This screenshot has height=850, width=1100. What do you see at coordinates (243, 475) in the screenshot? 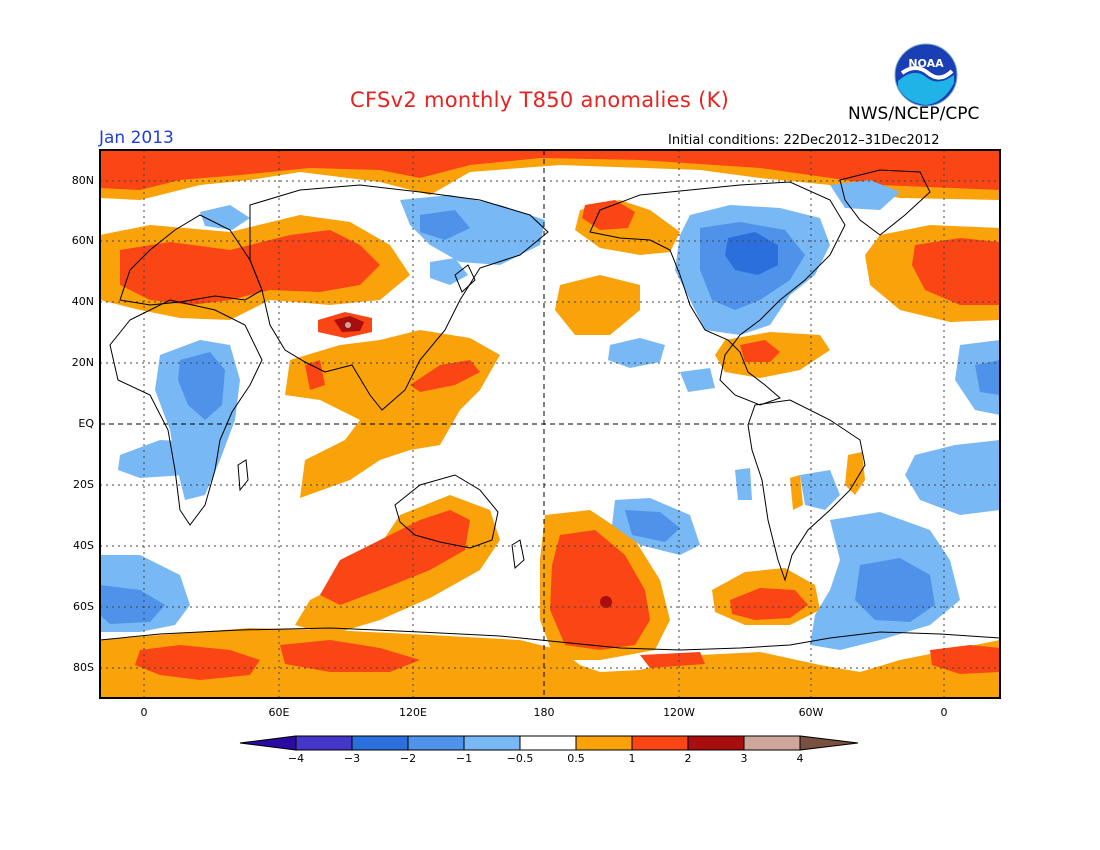
I see `coast-madagascar` at bounding box center [243, 475].